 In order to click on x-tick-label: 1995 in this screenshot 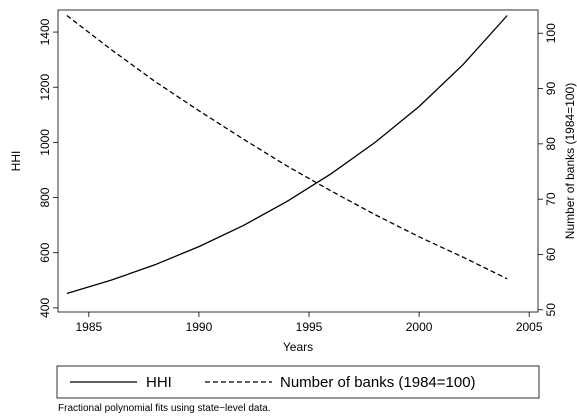, I will do `click(309, 327)`.